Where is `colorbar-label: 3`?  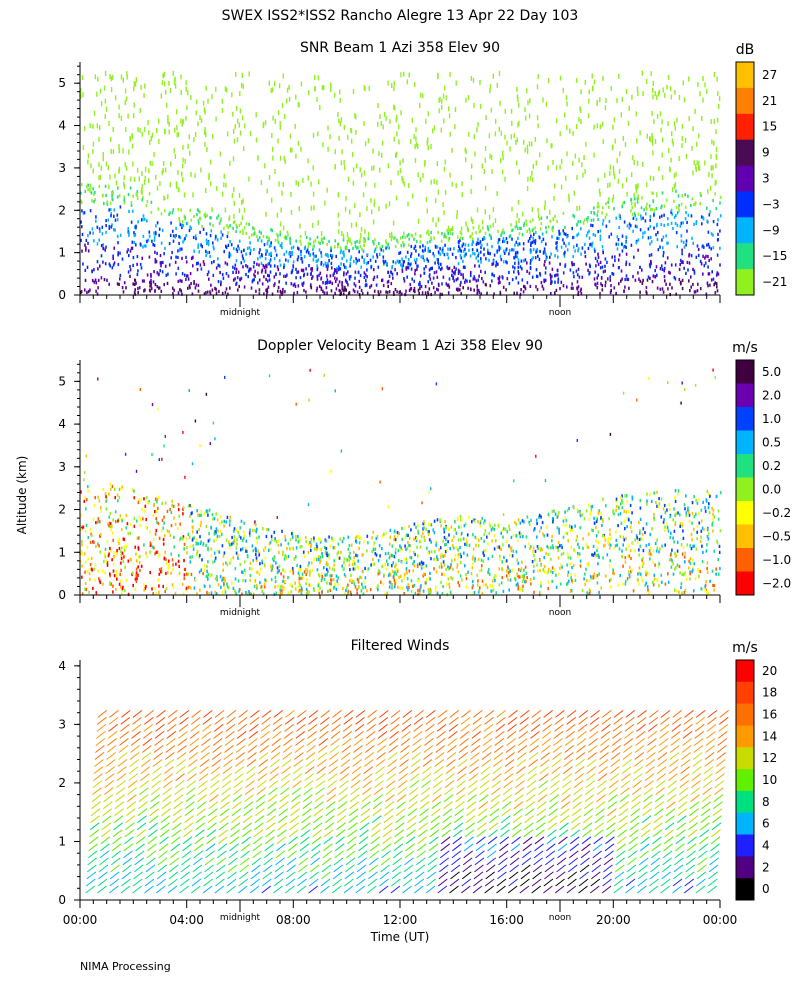
colorbar-label: 3 is located at coordinates (766, 179).